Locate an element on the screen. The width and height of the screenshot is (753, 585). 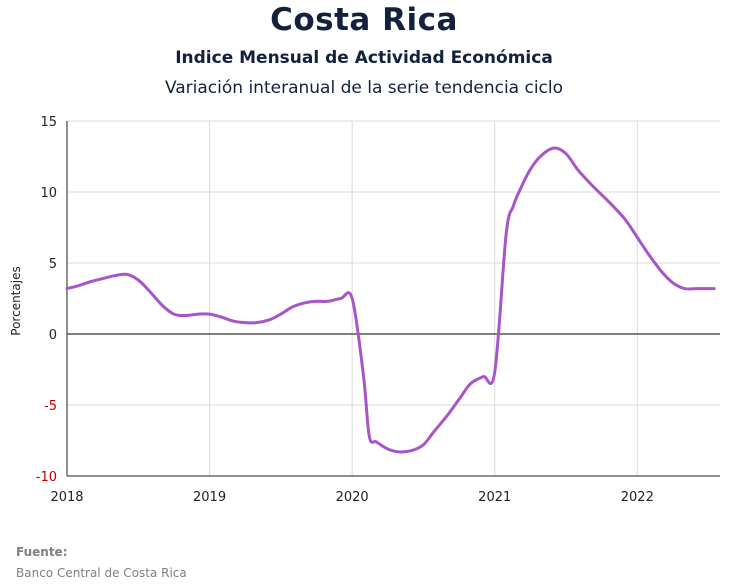
x-tick-labels: 2018 2019 2020 2021 2022 is located at coordinates (351, 497).